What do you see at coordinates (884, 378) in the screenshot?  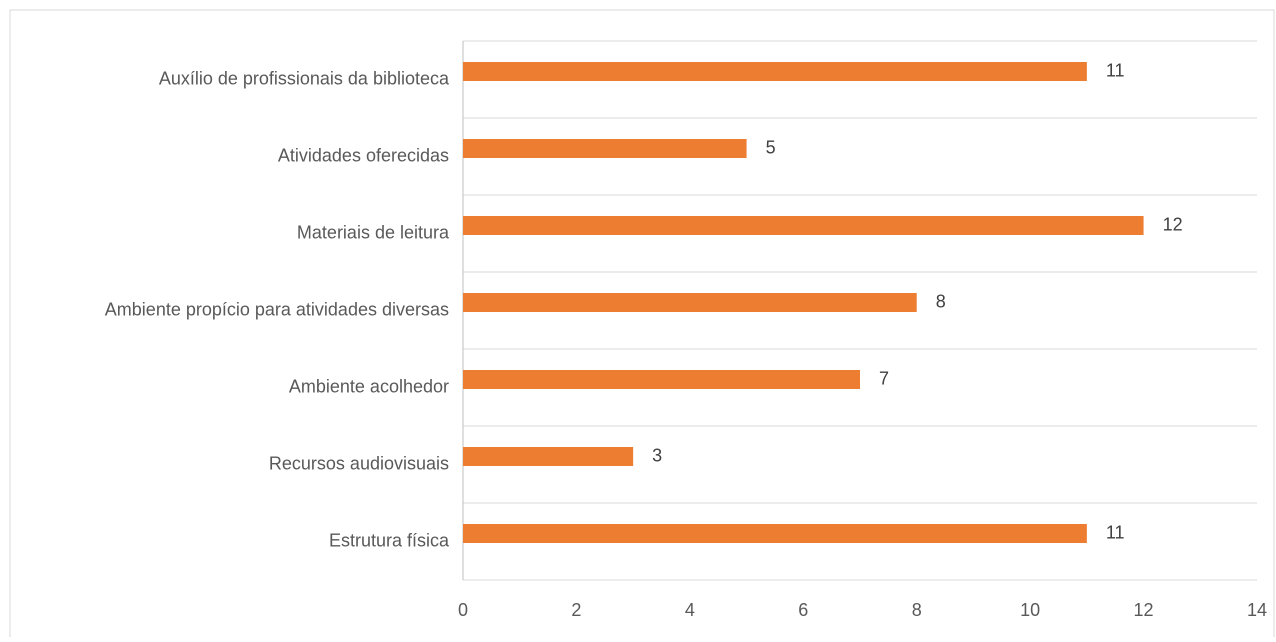 I see `data-label: 7` at bounding box center [884, 378].